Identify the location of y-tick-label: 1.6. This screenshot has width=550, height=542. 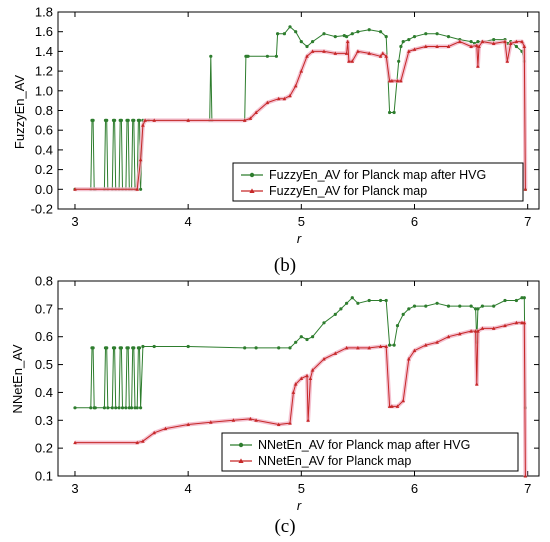
(44, 31).